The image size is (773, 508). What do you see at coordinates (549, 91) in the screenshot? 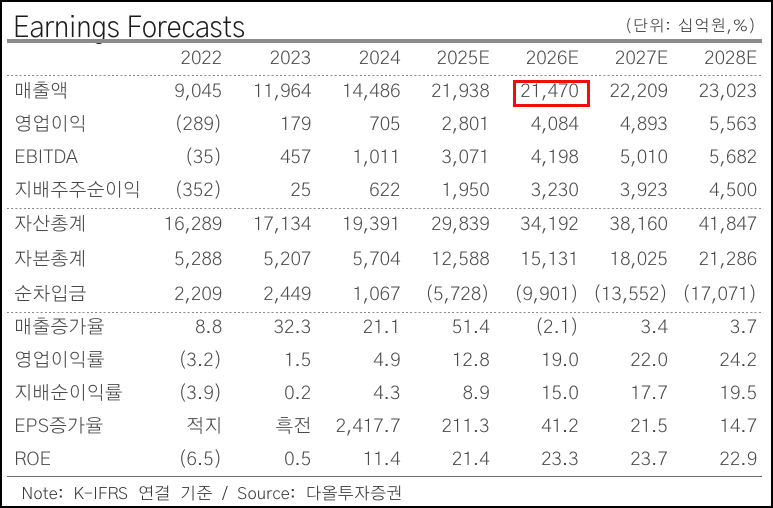
I see `table-cell: 21,470` at bounding box center [549, 91].